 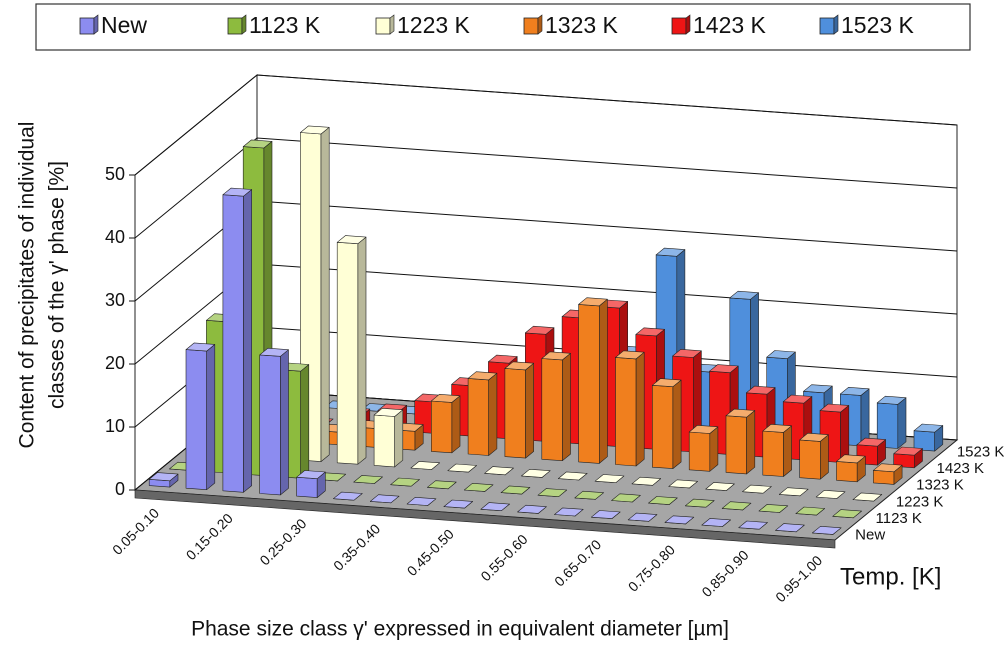 I want to click on y-tick-label: 10, so click(x=115, y=426).